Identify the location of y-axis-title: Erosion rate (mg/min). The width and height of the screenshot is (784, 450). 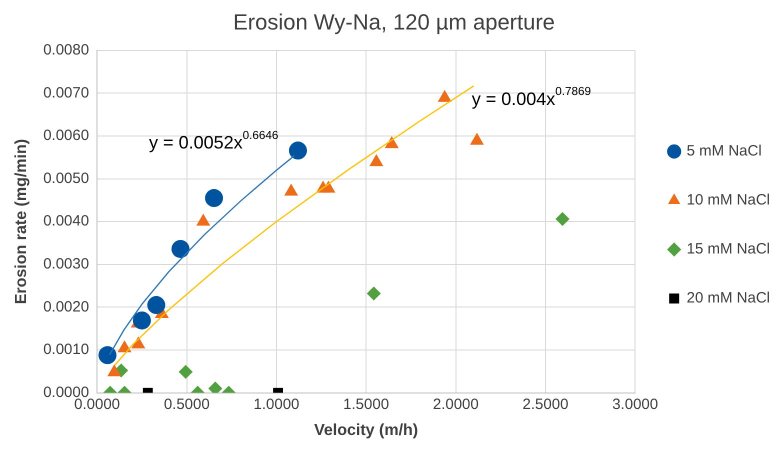
(21, 221).